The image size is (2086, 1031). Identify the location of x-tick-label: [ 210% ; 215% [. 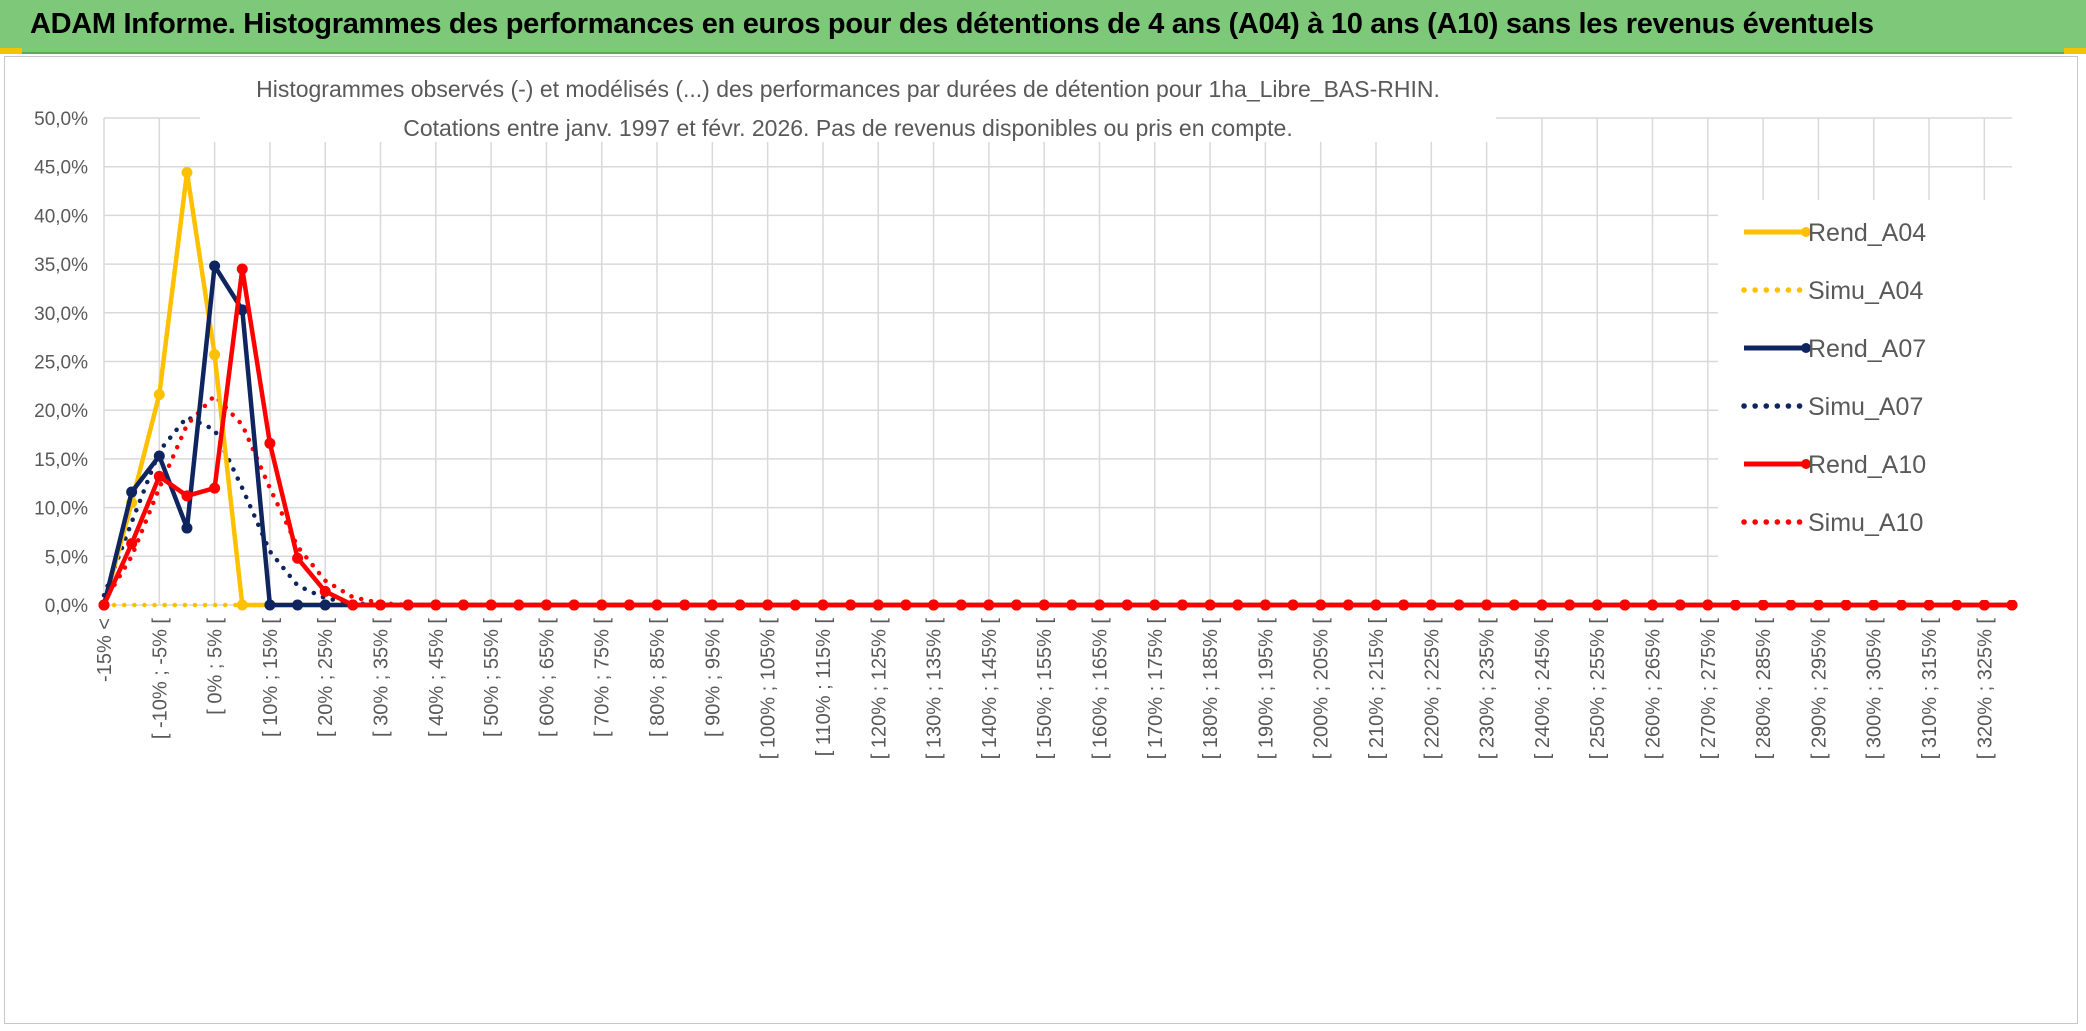
(1377, 689).